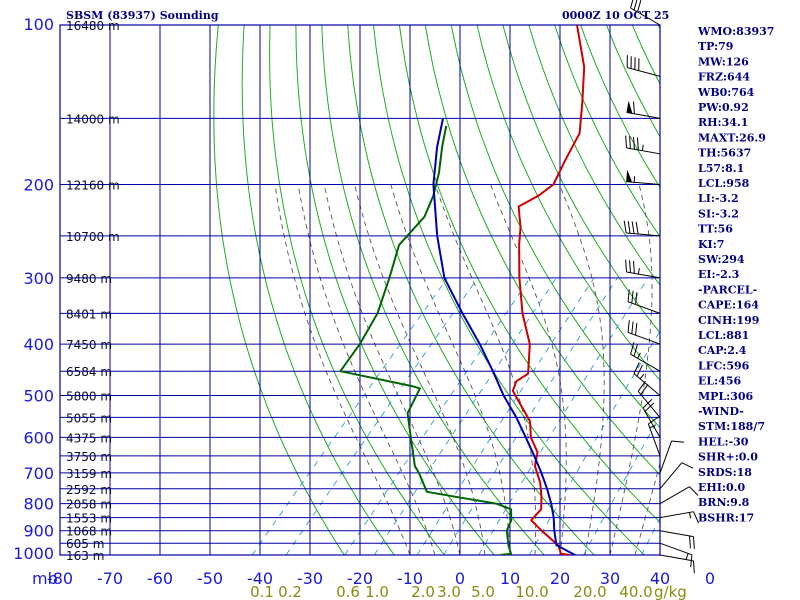 This screenshot has width=800, height=600. I want to click on index-entry: TT:56, so click(715, 229).